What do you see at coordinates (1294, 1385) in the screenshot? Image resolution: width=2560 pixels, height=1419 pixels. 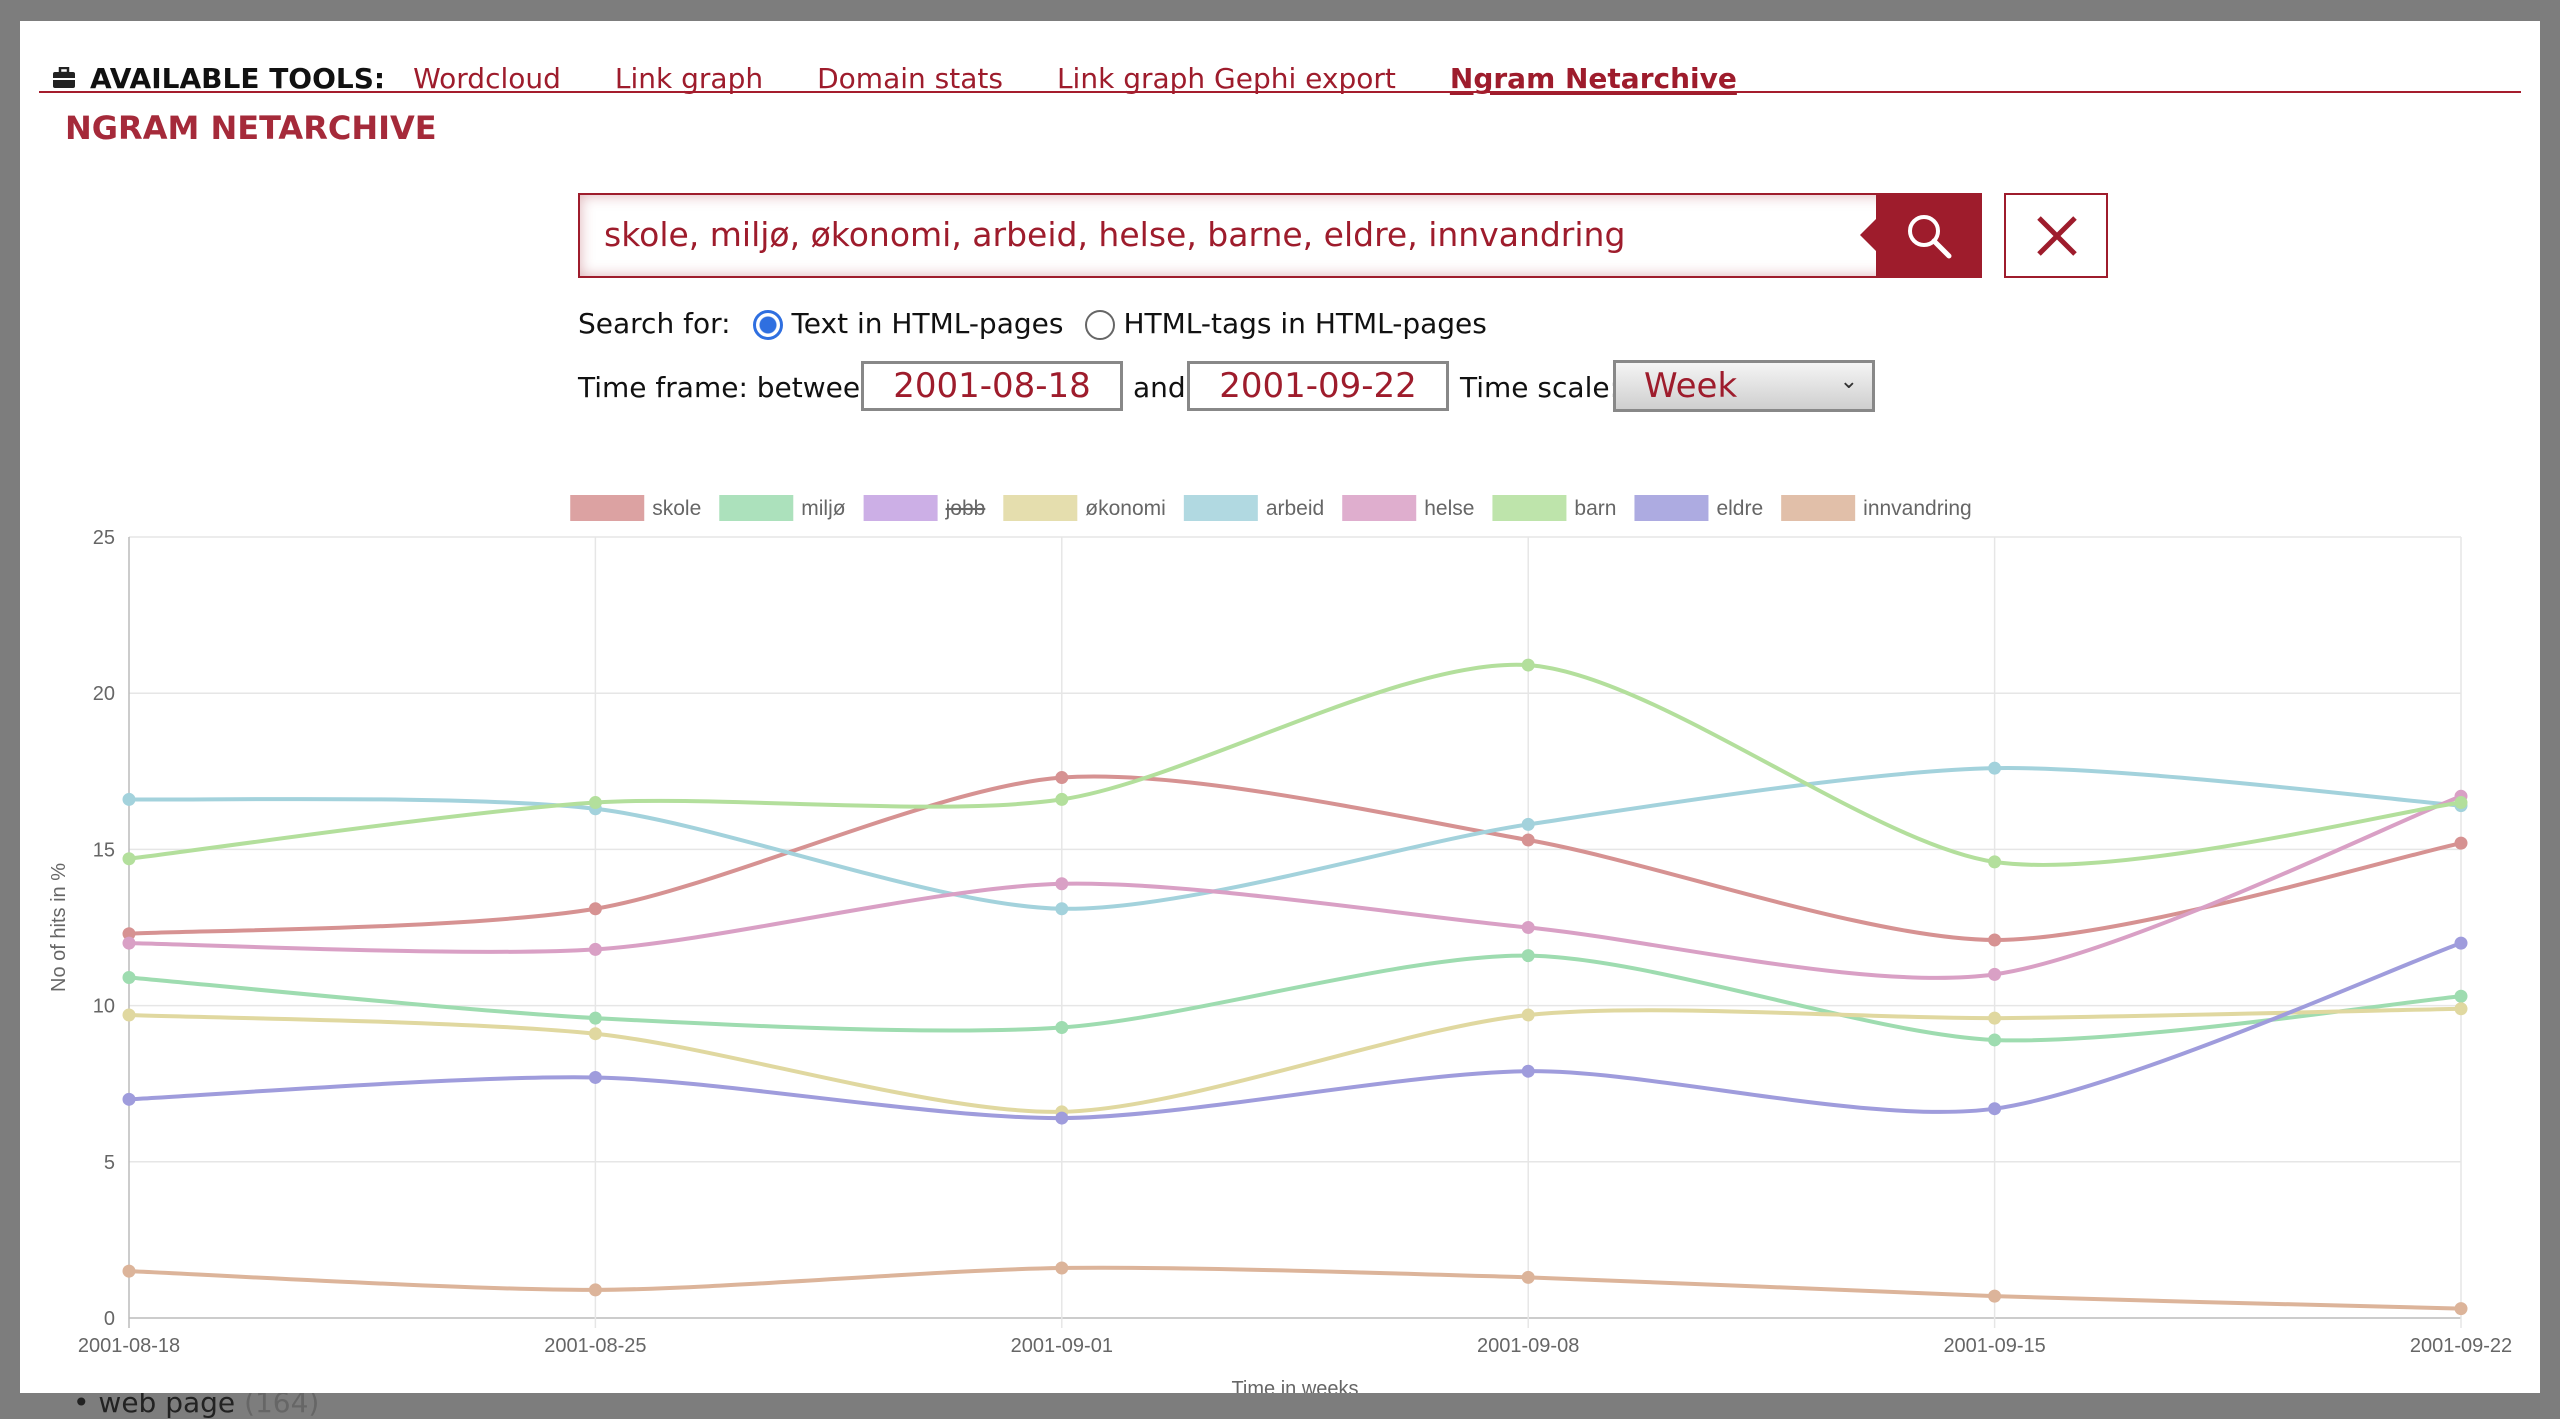 I see `x-axis-title: Time in weeks` at bounding box center [1294, 1385].